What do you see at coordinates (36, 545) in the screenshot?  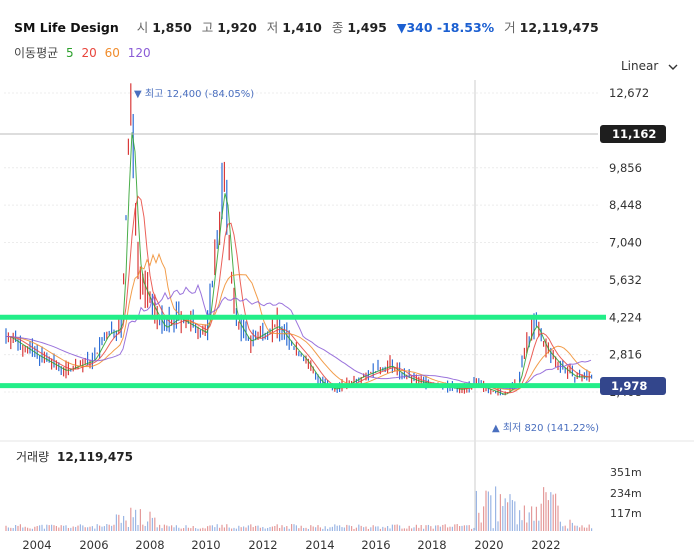 I see `year-tick-label: 2004` at bounding box center [36, 545].